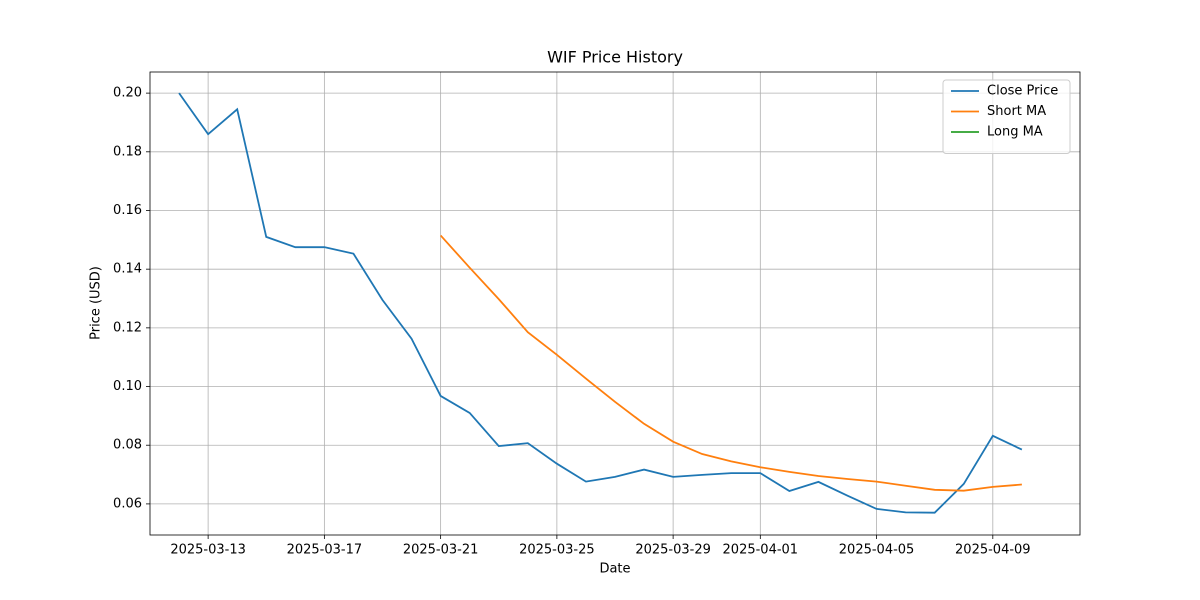 The image size is (1200, 600). I want to click on y-tick-label: 0.20, so click(127, 93).